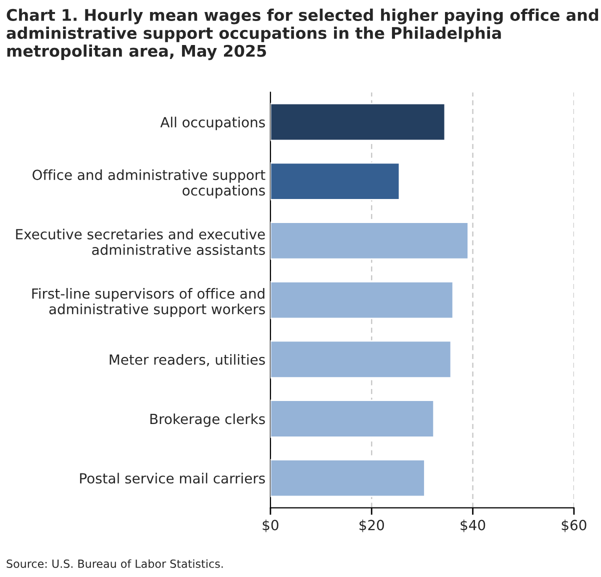 The width and height of the screenshot is (601, 577). Describe the element at coordinates (270, 526) in the screenshot. I see `x-tick-label: $0` at that location.